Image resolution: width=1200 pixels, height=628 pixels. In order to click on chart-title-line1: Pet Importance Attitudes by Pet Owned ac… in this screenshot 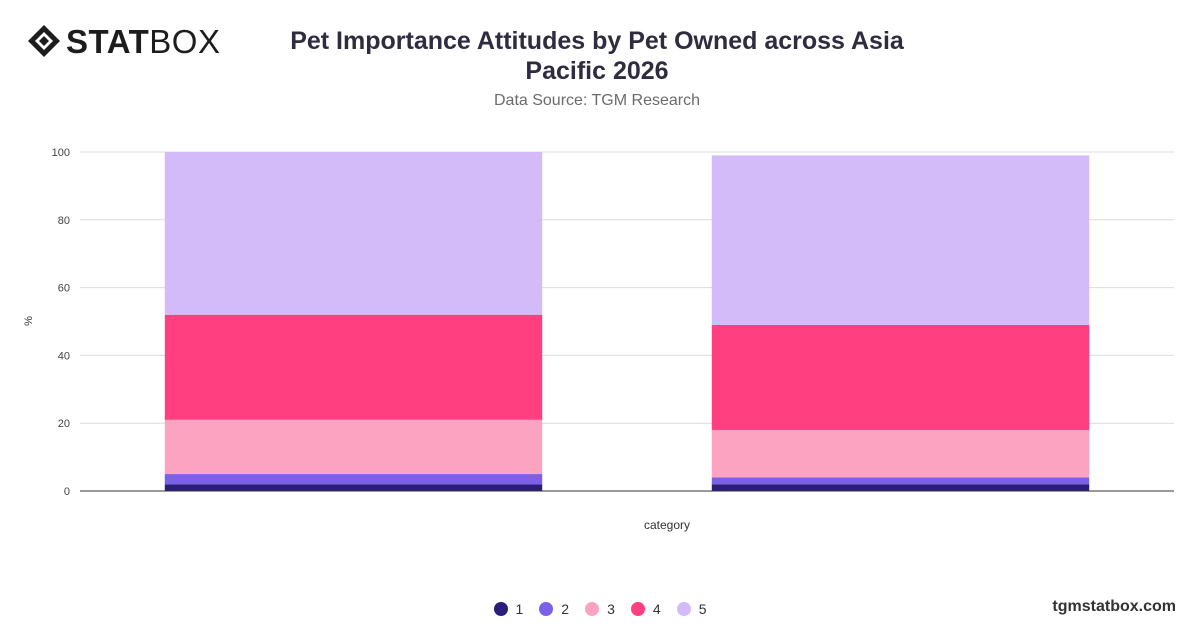, I will do `click(597, 41)`.